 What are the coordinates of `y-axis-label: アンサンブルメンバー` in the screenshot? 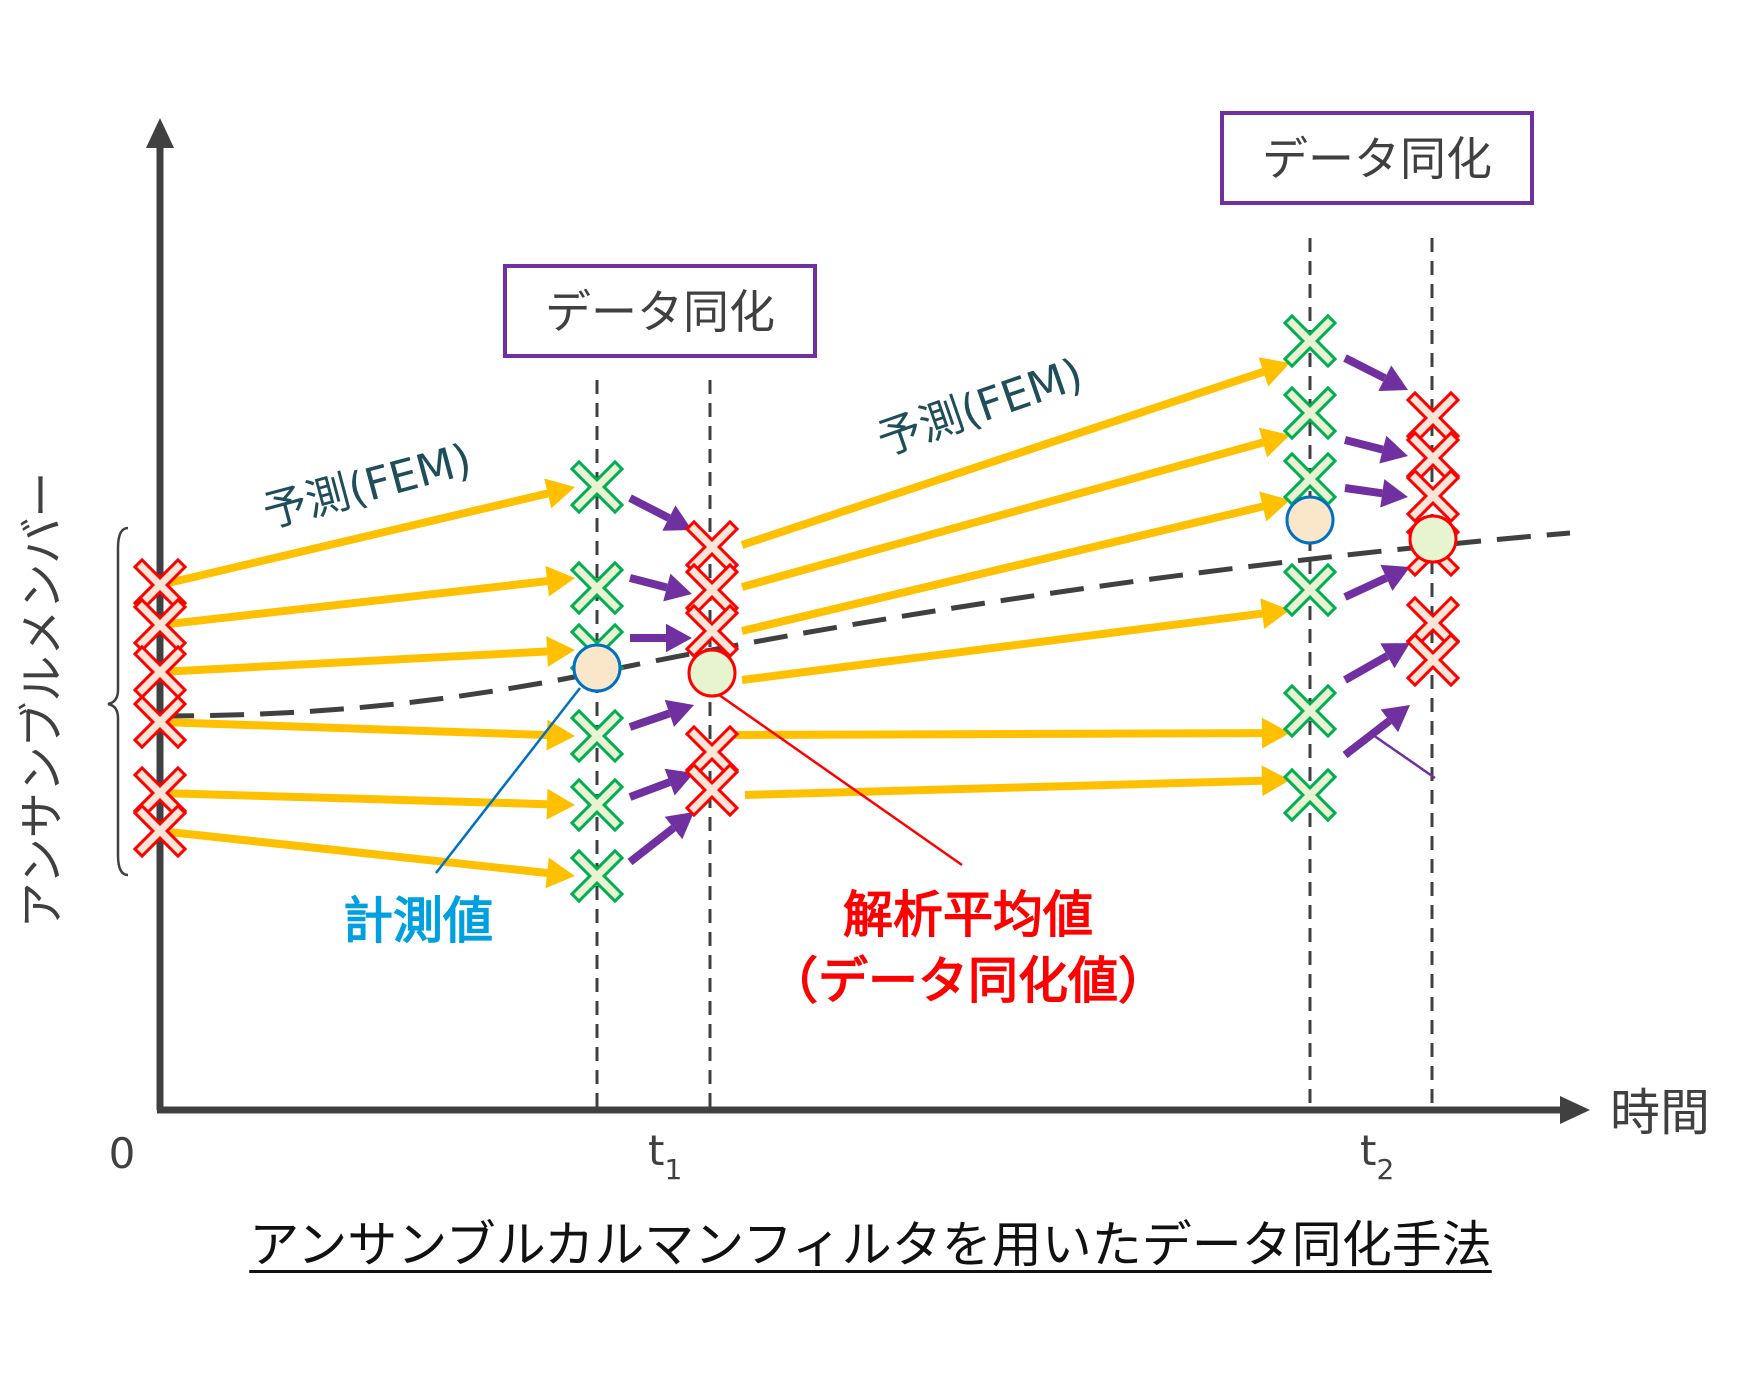 It's located at (42, 700).